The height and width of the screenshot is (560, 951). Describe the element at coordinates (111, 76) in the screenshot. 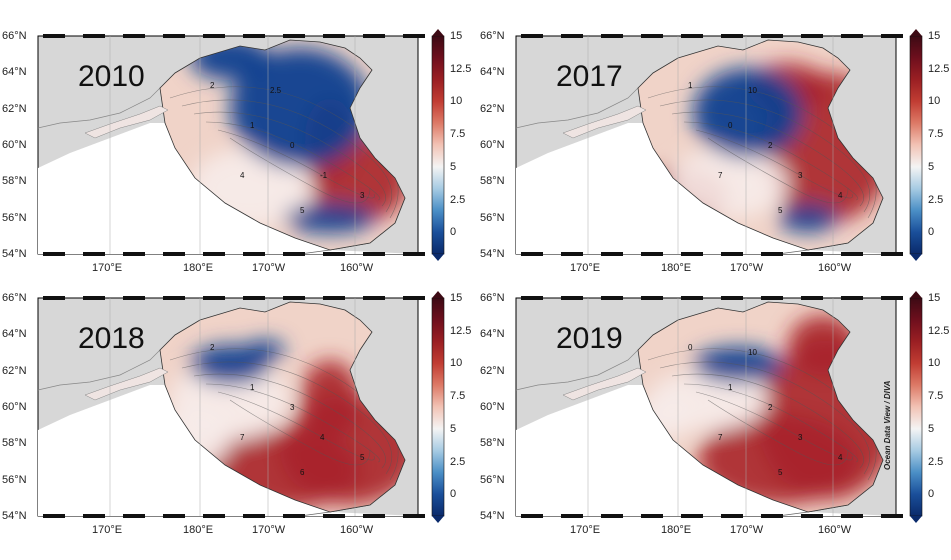

I see `panel-year-label: 2010` at that location.